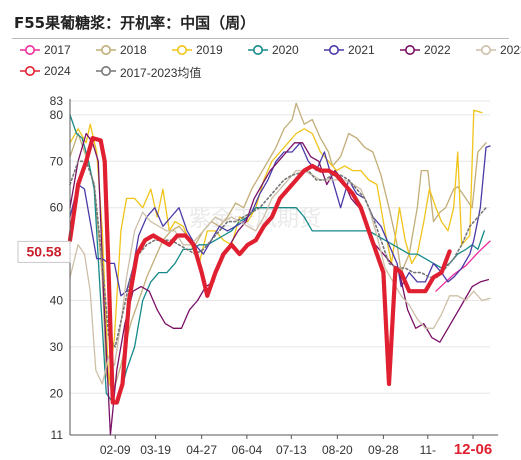 The height and width of the screenshot is (460, 521). Describe the element at coordinates (57, 435) in the screenshot. I see `y-tick-label: 11` at that location.